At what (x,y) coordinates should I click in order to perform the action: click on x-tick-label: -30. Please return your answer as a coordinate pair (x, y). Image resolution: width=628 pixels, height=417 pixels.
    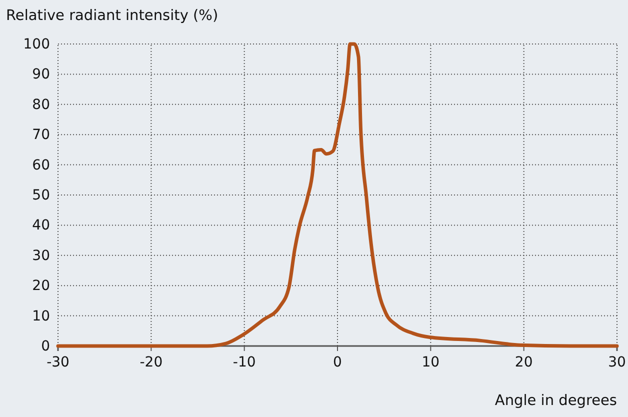
    Looking at the image, I should click on (58, 362).